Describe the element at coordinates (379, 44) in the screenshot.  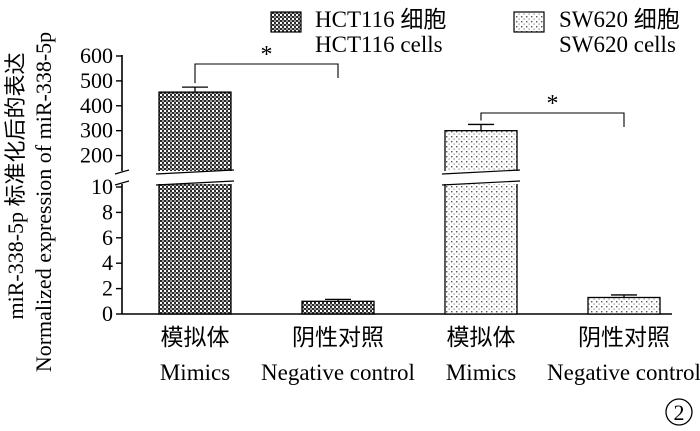
I see `legend-label-en: HCT116 cells` at that location.